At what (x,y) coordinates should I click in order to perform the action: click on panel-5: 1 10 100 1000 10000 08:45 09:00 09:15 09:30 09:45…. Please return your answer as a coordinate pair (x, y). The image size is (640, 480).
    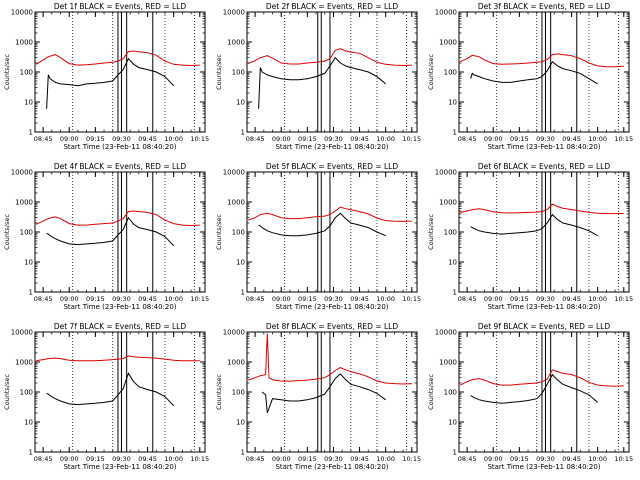
    Looking at the image, I should click on (318, 236).